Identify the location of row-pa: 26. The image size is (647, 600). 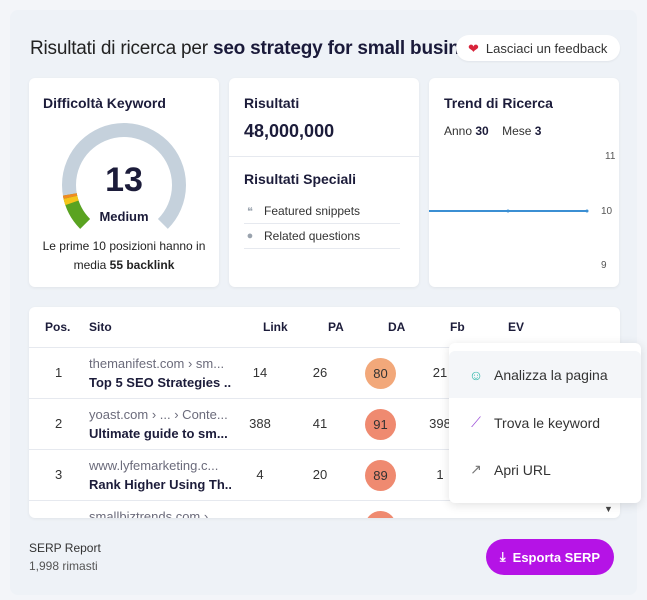
(320, 372).